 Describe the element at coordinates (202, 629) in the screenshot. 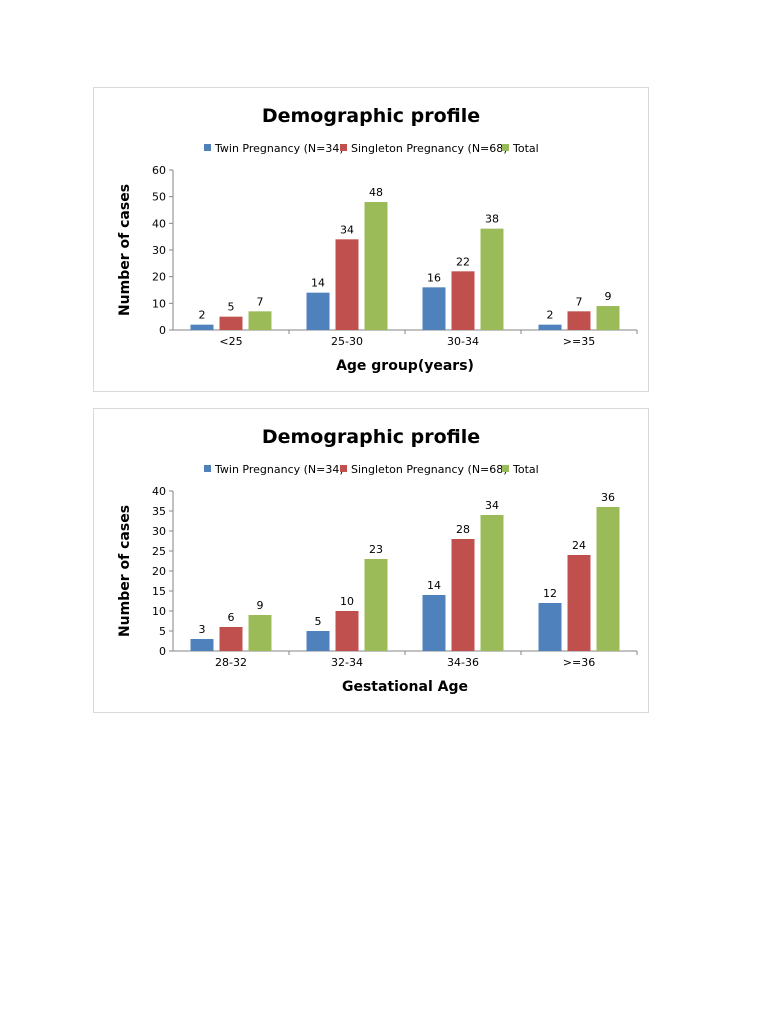

I see `data-label: 3` at that location.